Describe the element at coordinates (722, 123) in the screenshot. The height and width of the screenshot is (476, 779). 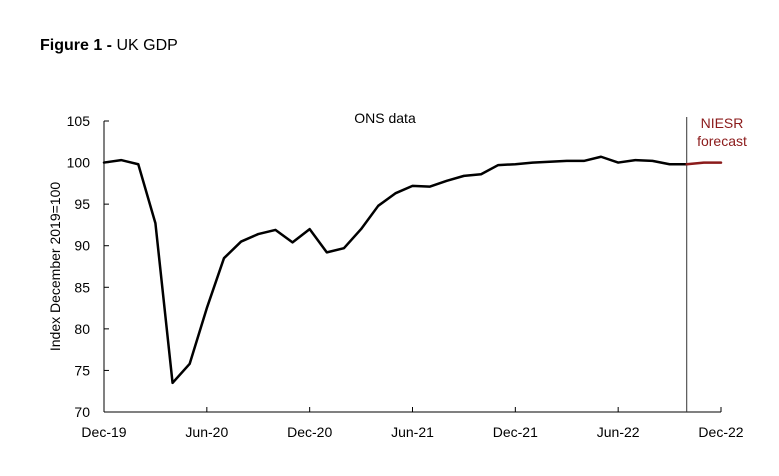
I see `niesr-annotation-line1: NIESR` at that location.